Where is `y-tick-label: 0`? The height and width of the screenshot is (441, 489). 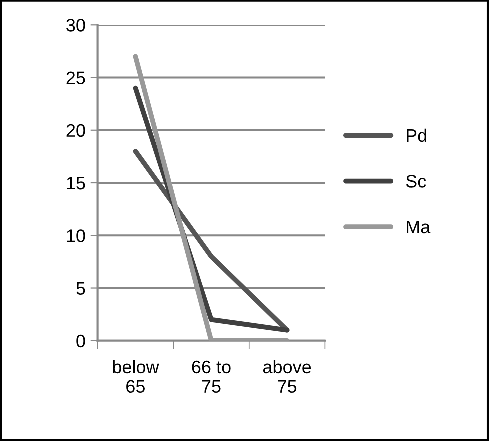
y-tick-label: 0 is located at coordinates (81, 341).